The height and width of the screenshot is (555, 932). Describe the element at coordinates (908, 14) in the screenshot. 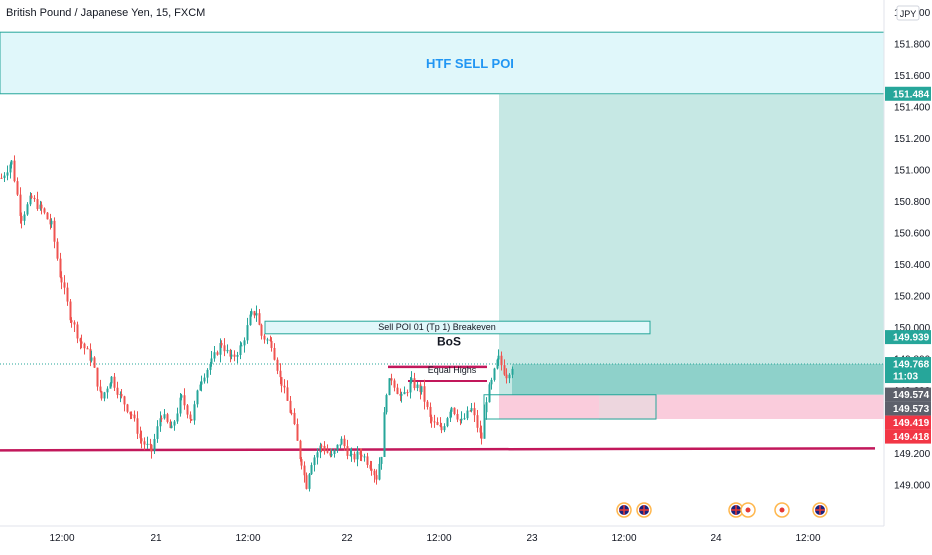

I see `currency-label: JPY` at that location.